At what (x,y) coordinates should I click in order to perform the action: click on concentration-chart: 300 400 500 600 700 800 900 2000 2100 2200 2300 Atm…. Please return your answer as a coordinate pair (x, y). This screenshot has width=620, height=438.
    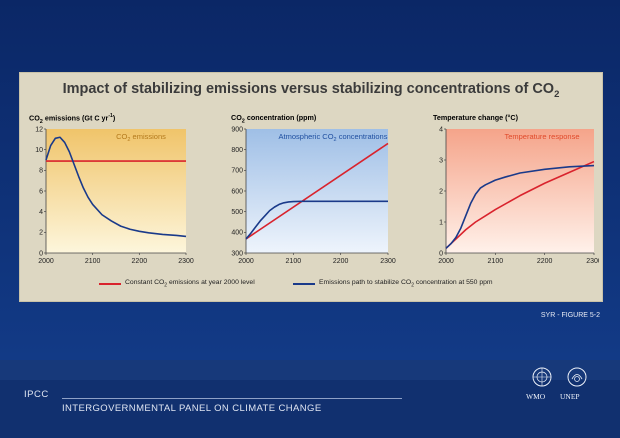
    Looking at the image, I should click on (313, 195).